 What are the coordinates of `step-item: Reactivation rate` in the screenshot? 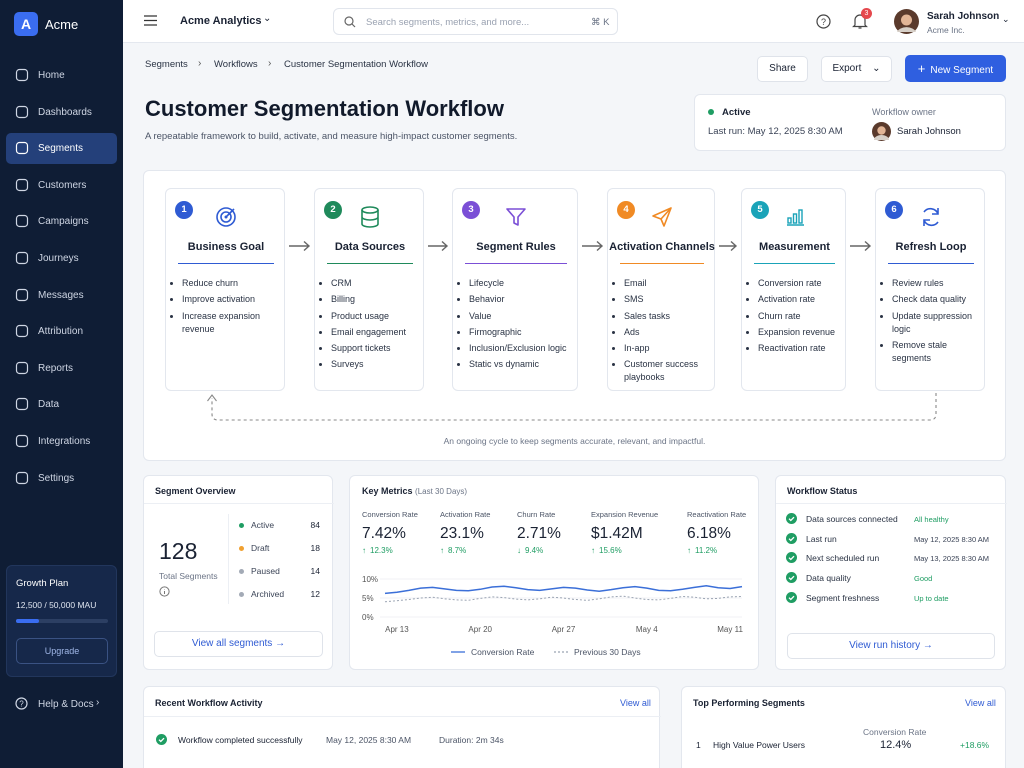 It's located at (798, 348).